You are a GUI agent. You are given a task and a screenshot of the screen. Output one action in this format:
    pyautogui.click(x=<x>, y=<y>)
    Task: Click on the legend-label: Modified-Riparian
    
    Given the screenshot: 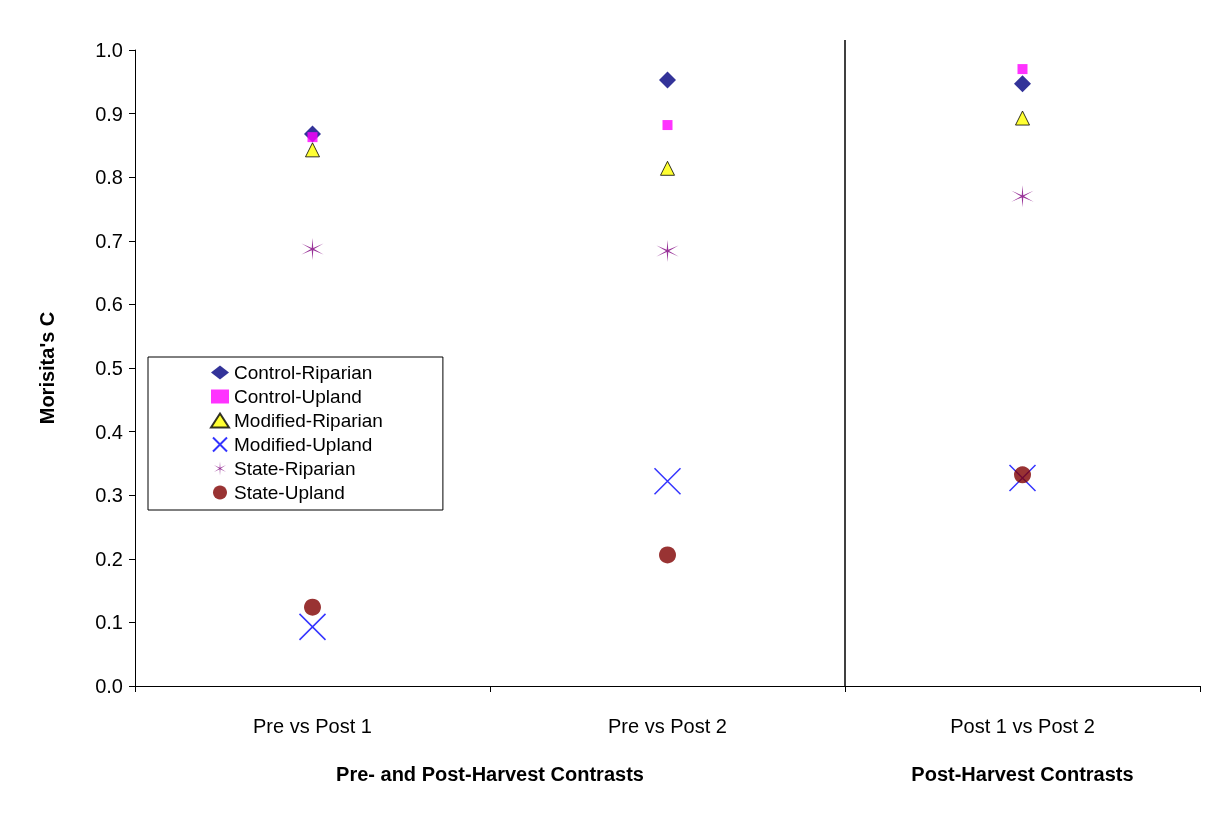 What is the action you would take?
    pyautogui.click(x=308, y=420)
    